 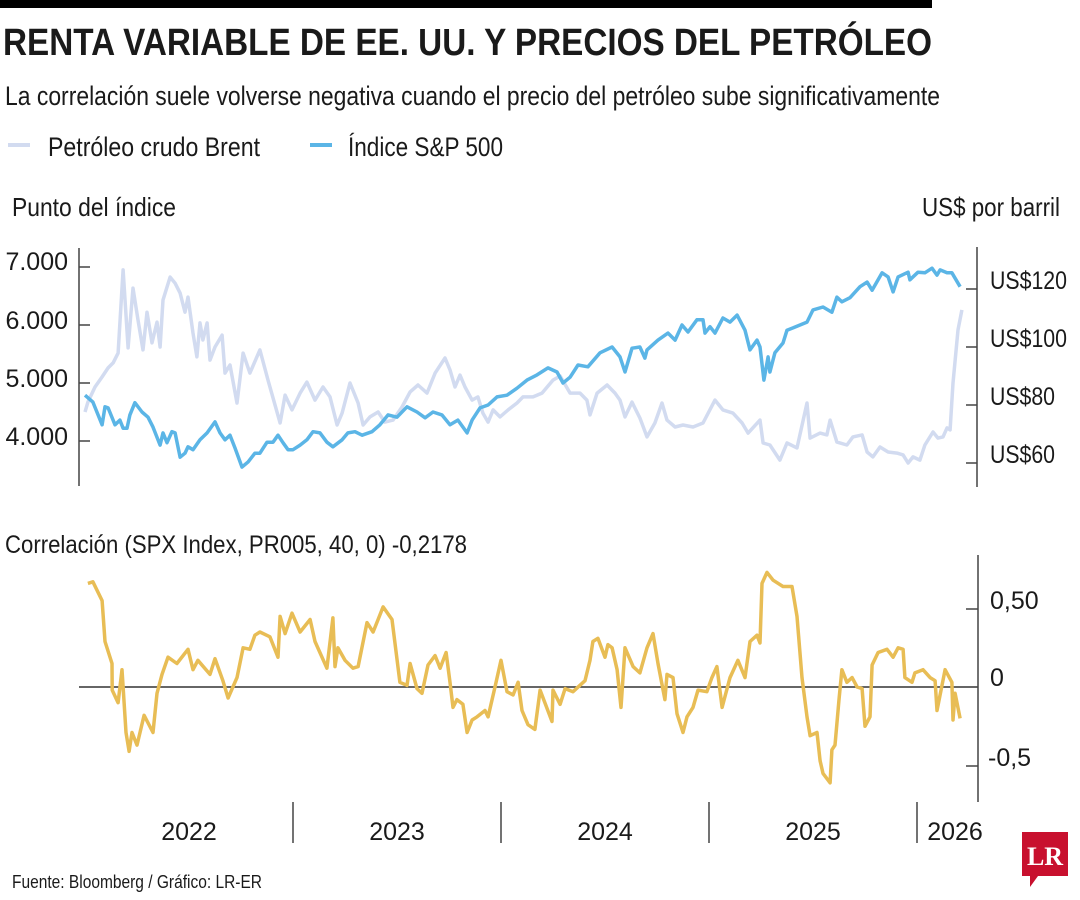 I want to click on right-axis, so click(x=972, y=367).